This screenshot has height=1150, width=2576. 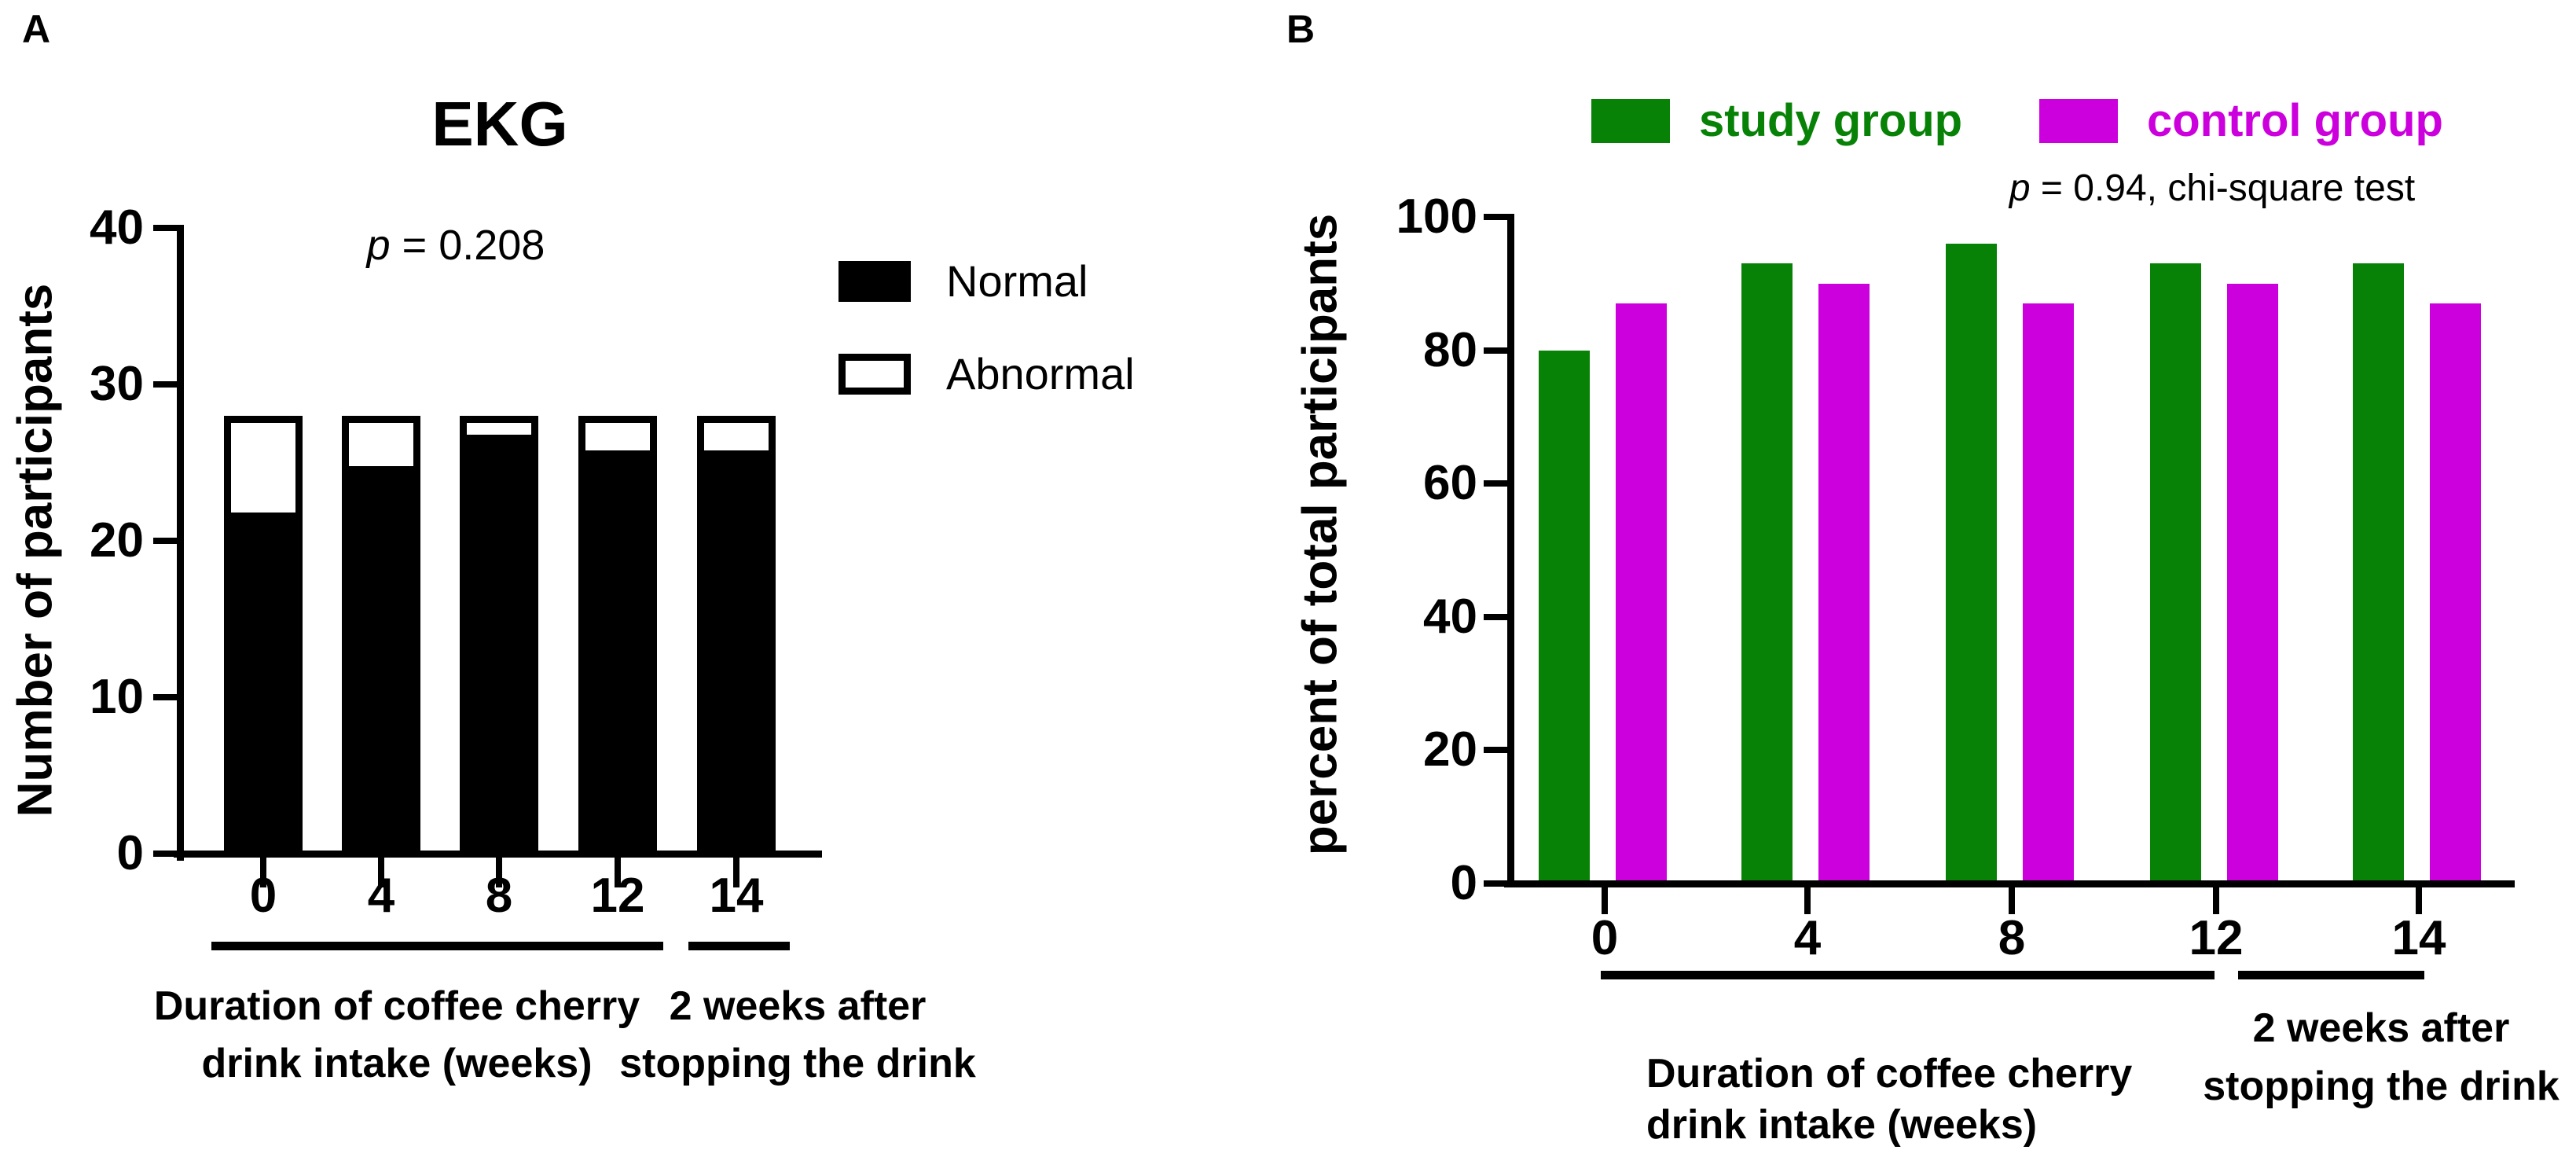 I want to click on chart-b-y-axis, so click(x=1511, y=550).